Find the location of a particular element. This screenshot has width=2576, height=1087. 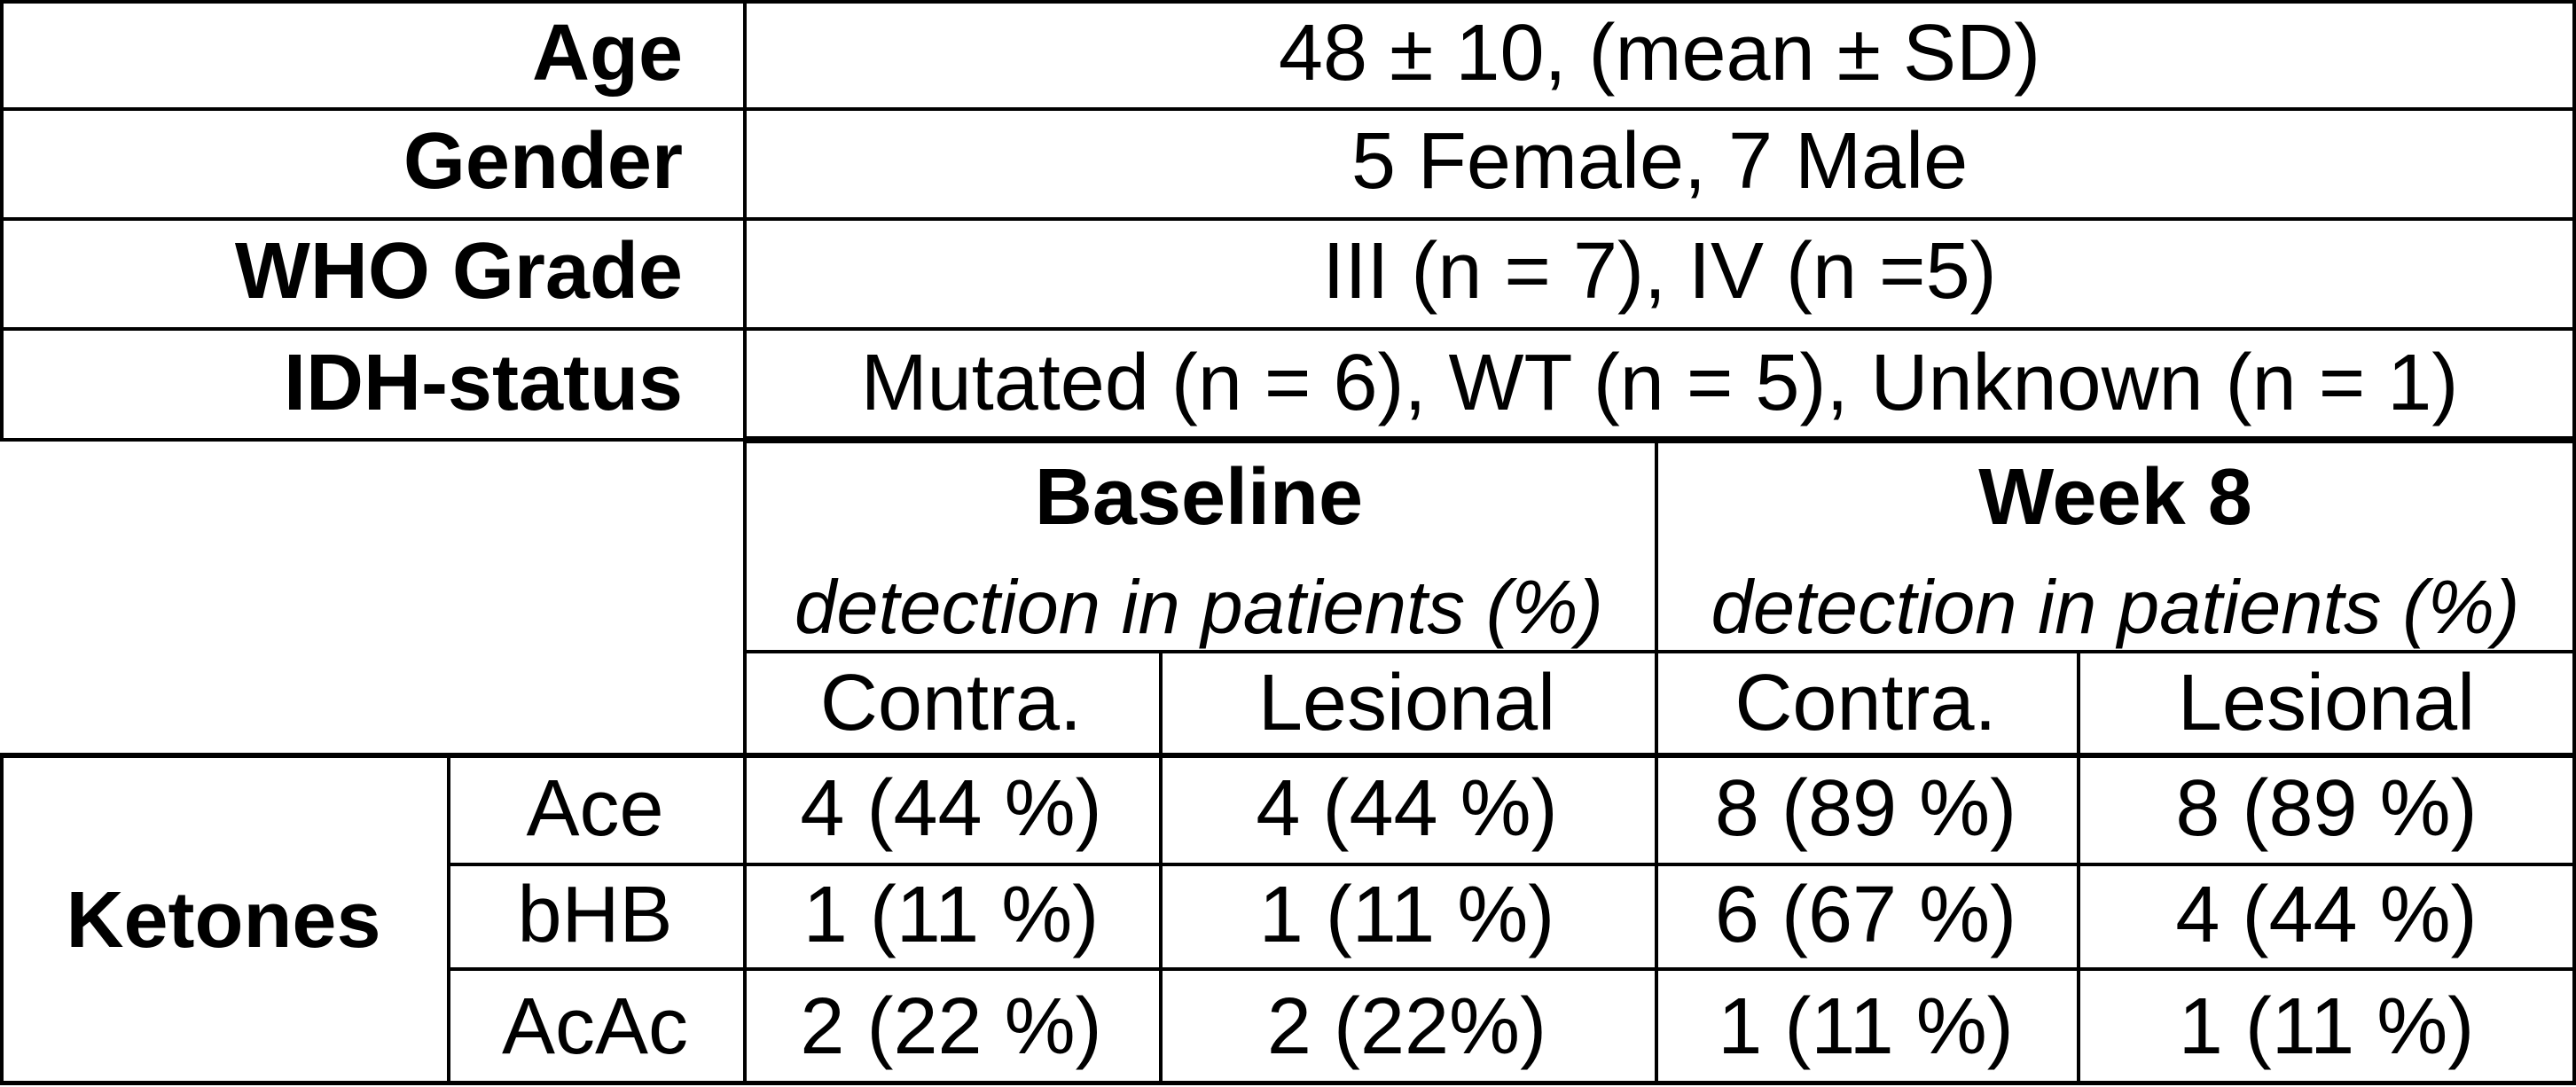

ketone-label-ace: Ace is located at coordinates (595, 809).